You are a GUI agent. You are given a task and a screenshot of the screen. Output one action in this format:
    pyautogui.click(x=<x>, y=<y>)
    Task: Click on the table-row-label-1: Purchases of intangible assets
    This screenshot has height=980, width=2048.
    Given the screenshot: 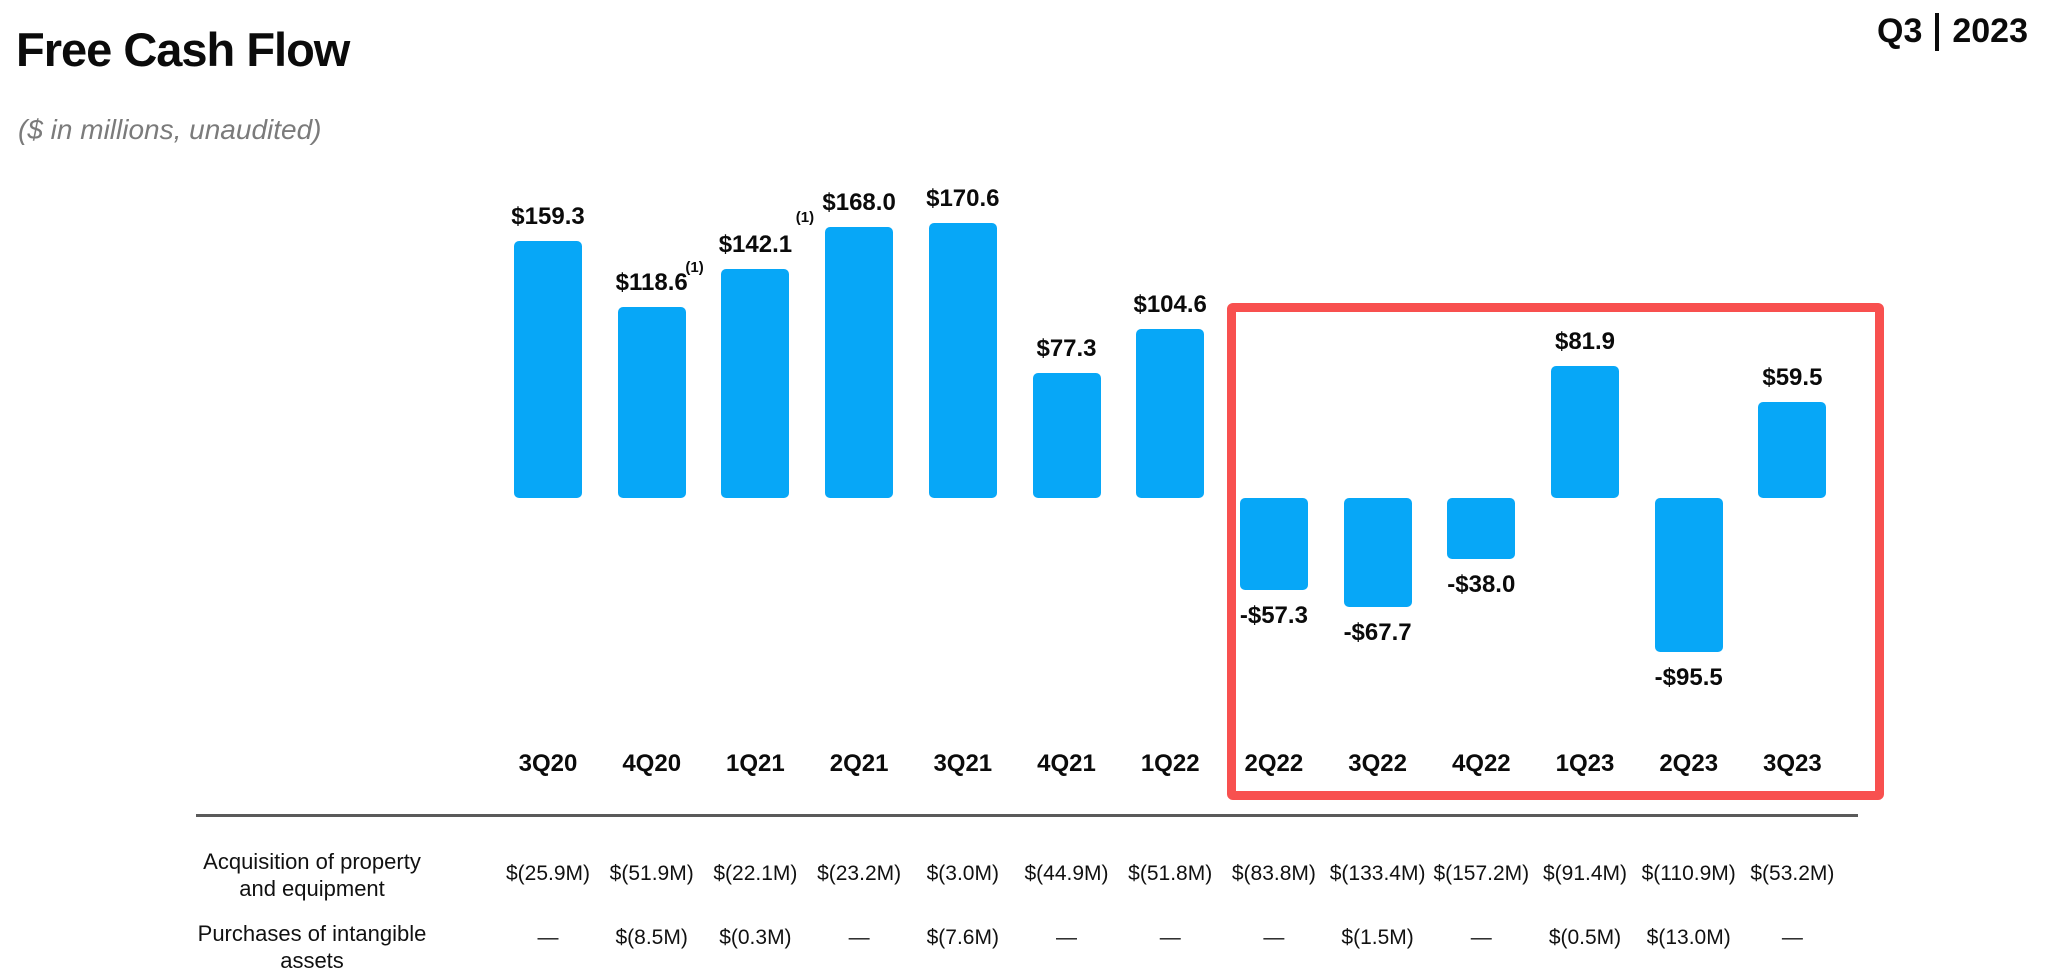 What is the action you would take?
    pyautogui.click(x=312, y=947)
    